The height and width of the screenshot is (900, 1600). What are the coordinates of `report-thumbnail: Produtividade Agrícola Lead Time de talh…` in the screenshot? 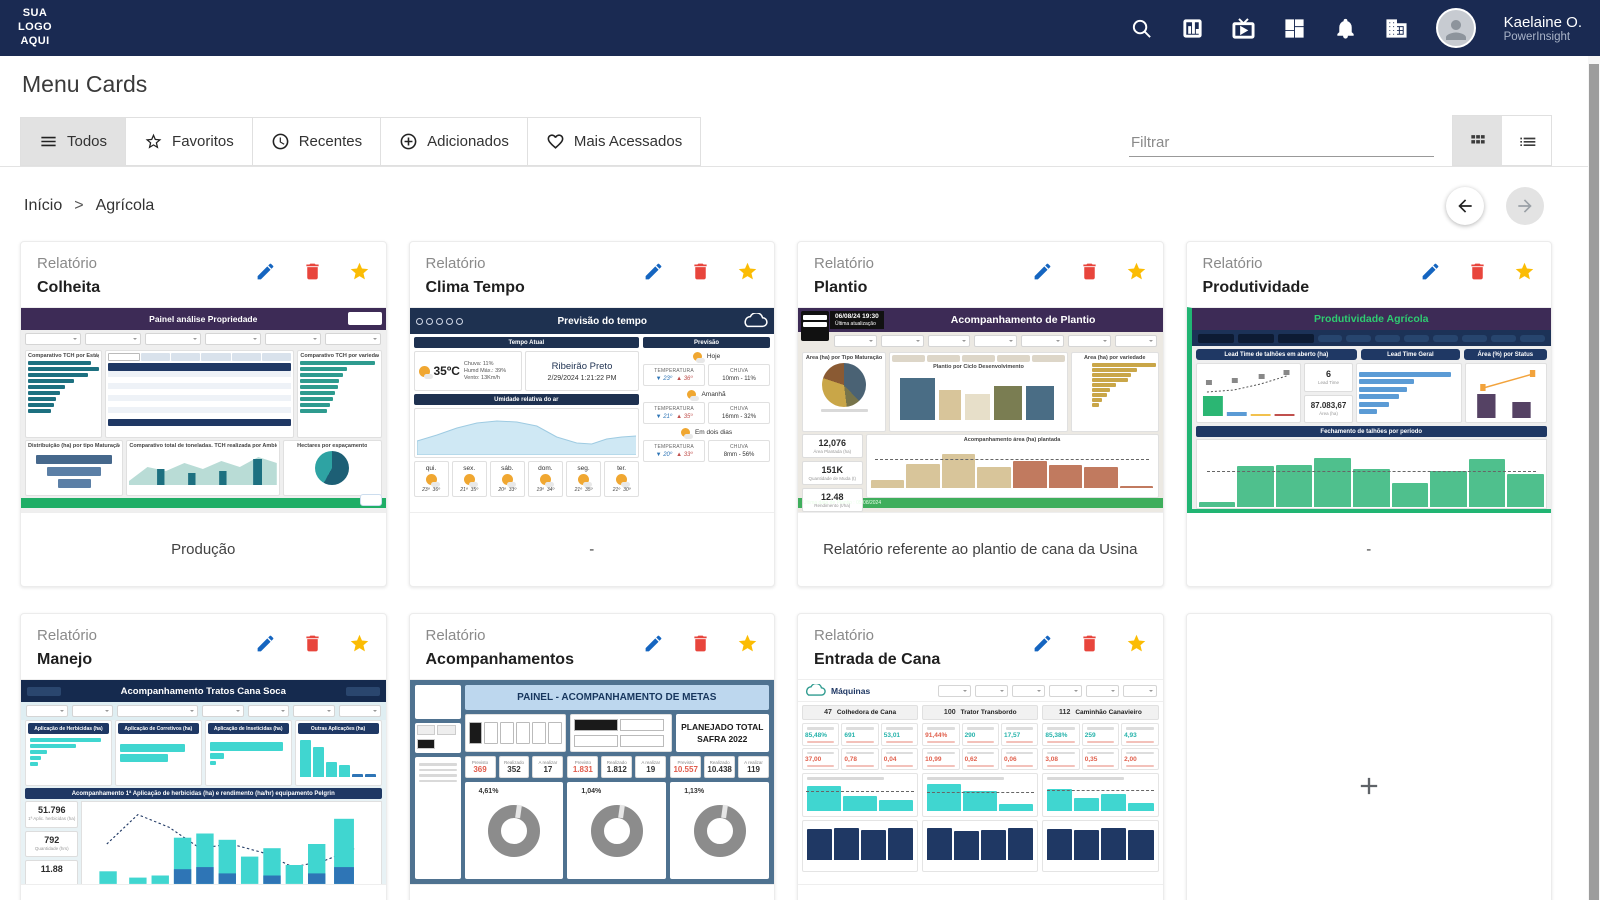 It's located at (1368, 410).